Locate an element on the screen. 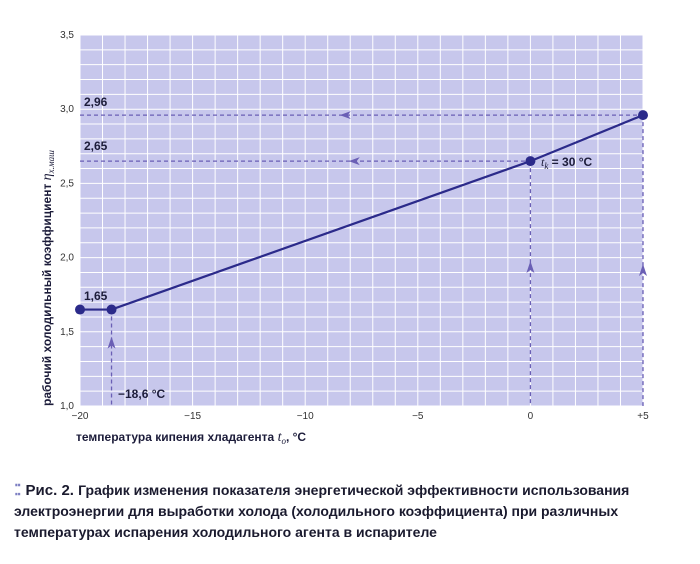  y-tick-label: 3,0 is located at coordinates (67, 109).